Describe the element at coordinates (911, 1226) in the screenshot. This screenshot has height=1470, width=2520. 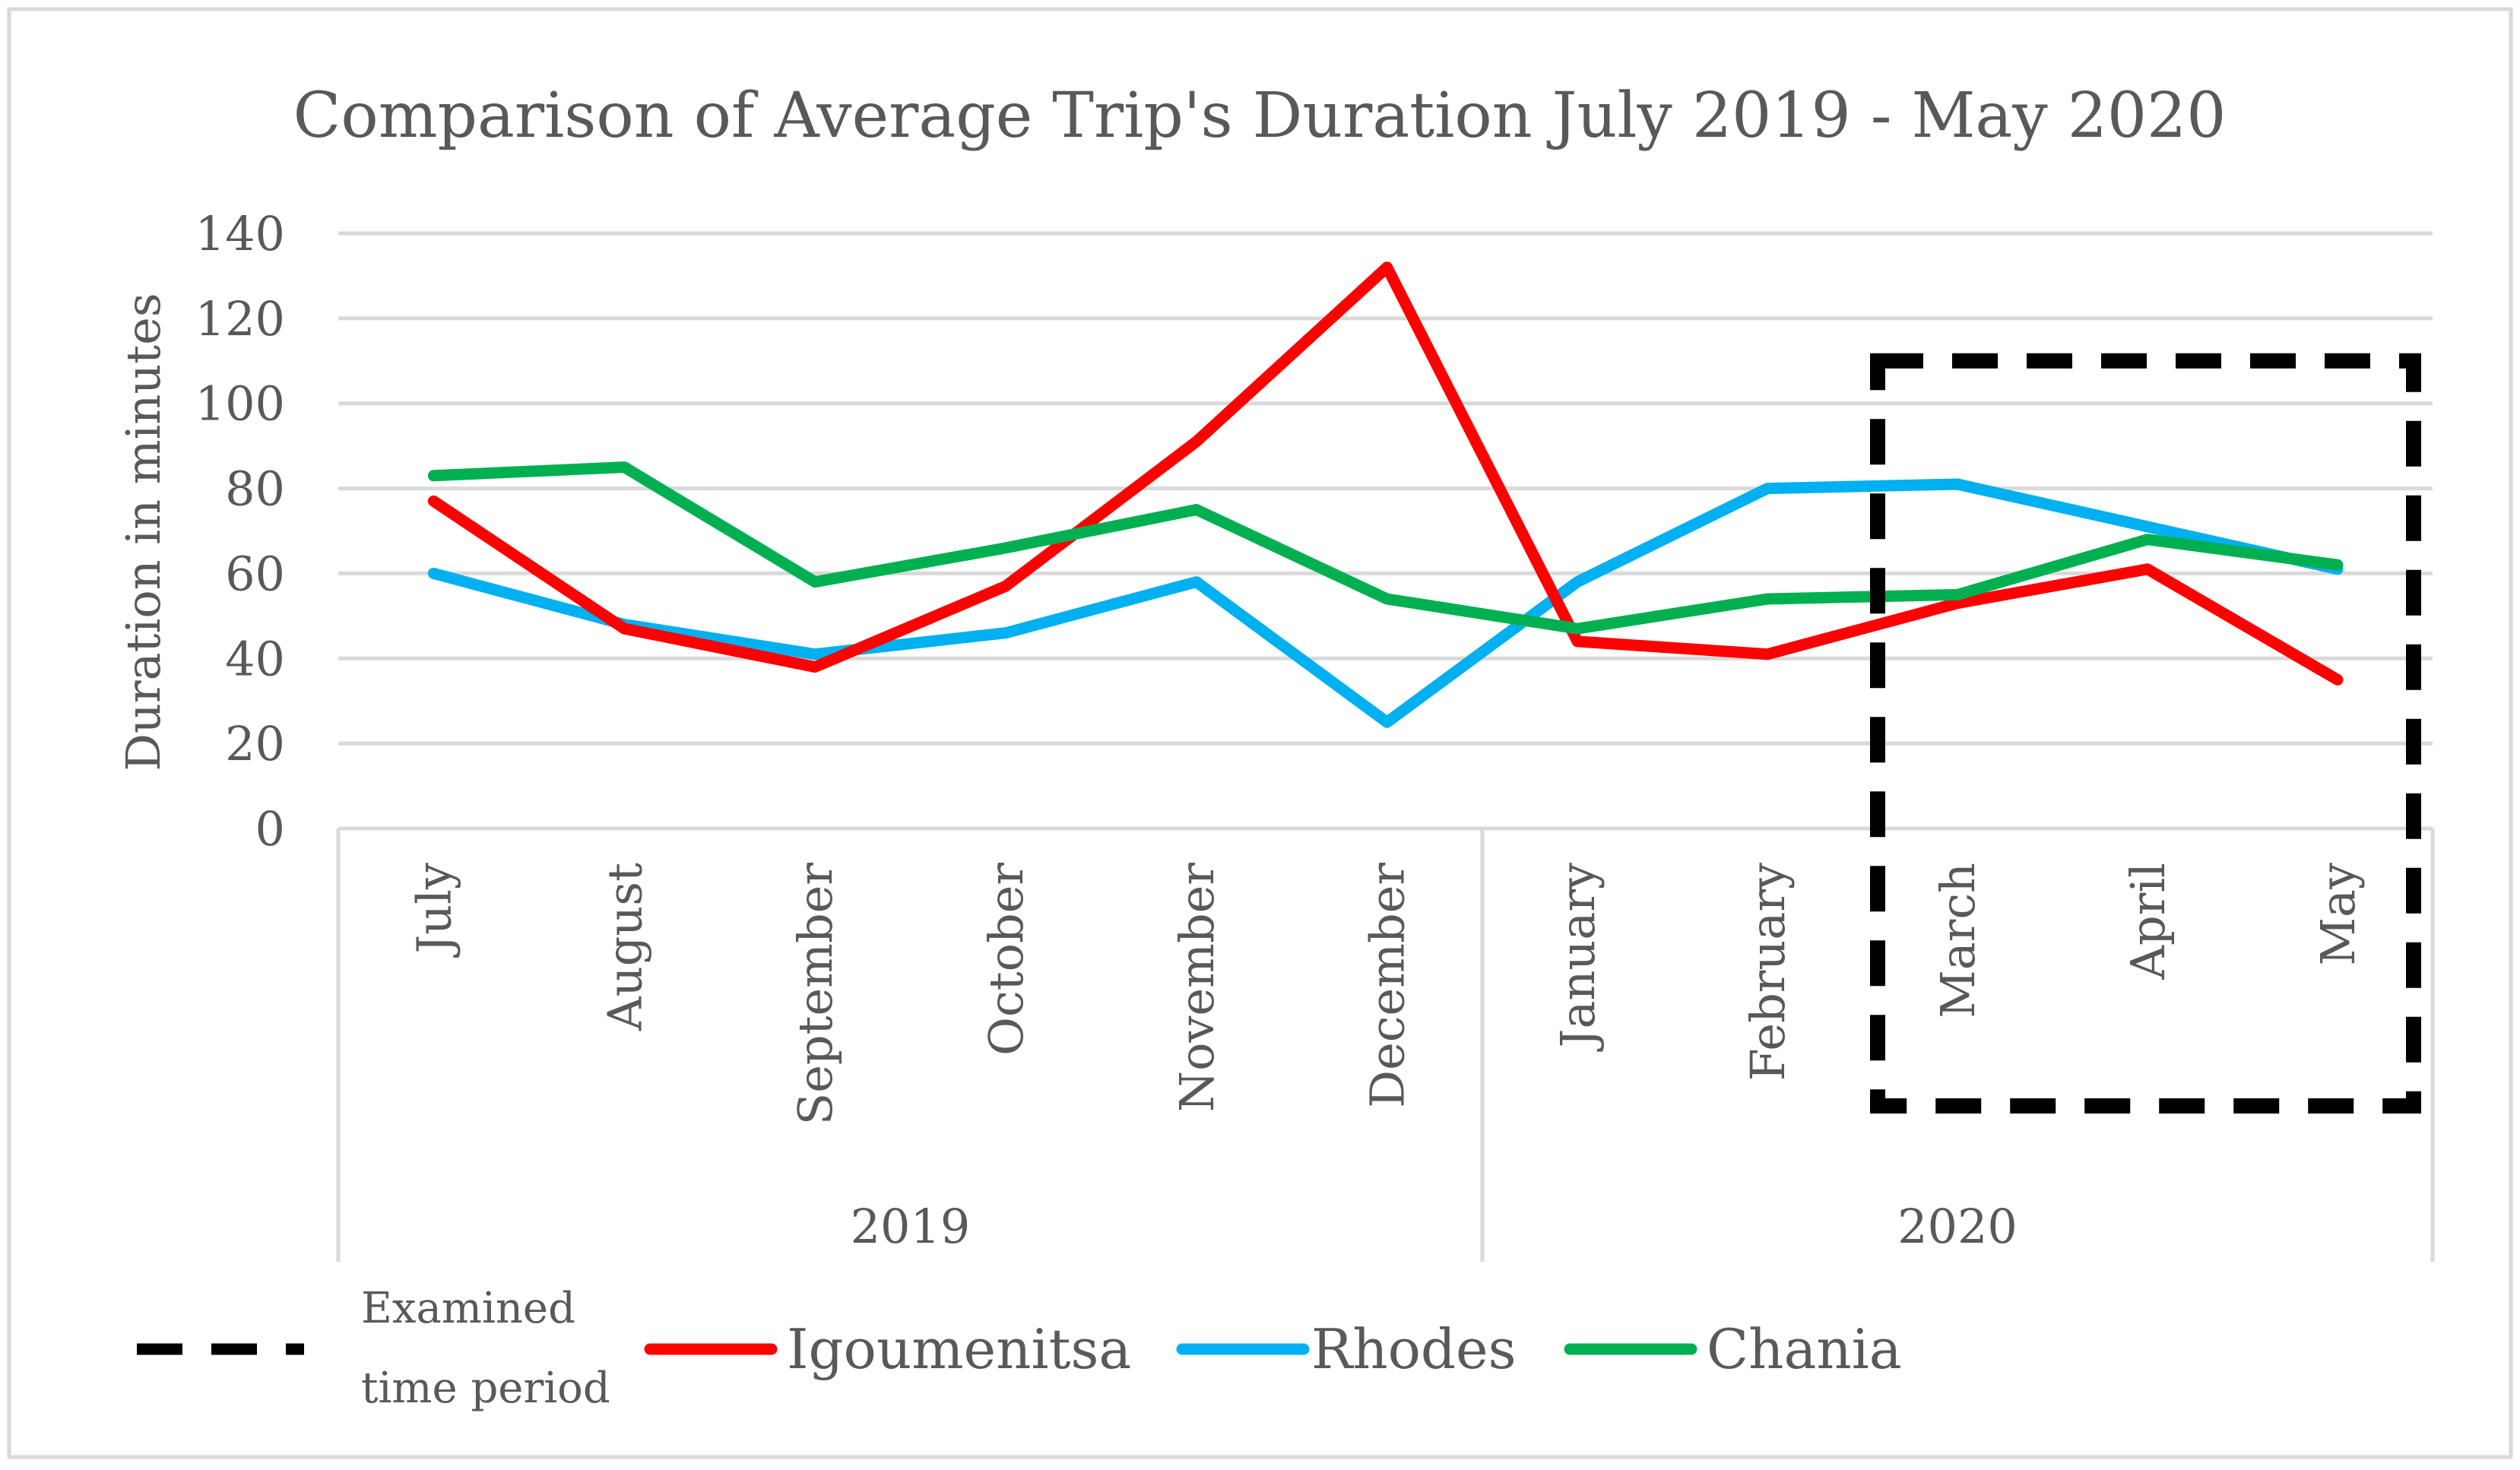
I see `group-label: 2019` at that location.